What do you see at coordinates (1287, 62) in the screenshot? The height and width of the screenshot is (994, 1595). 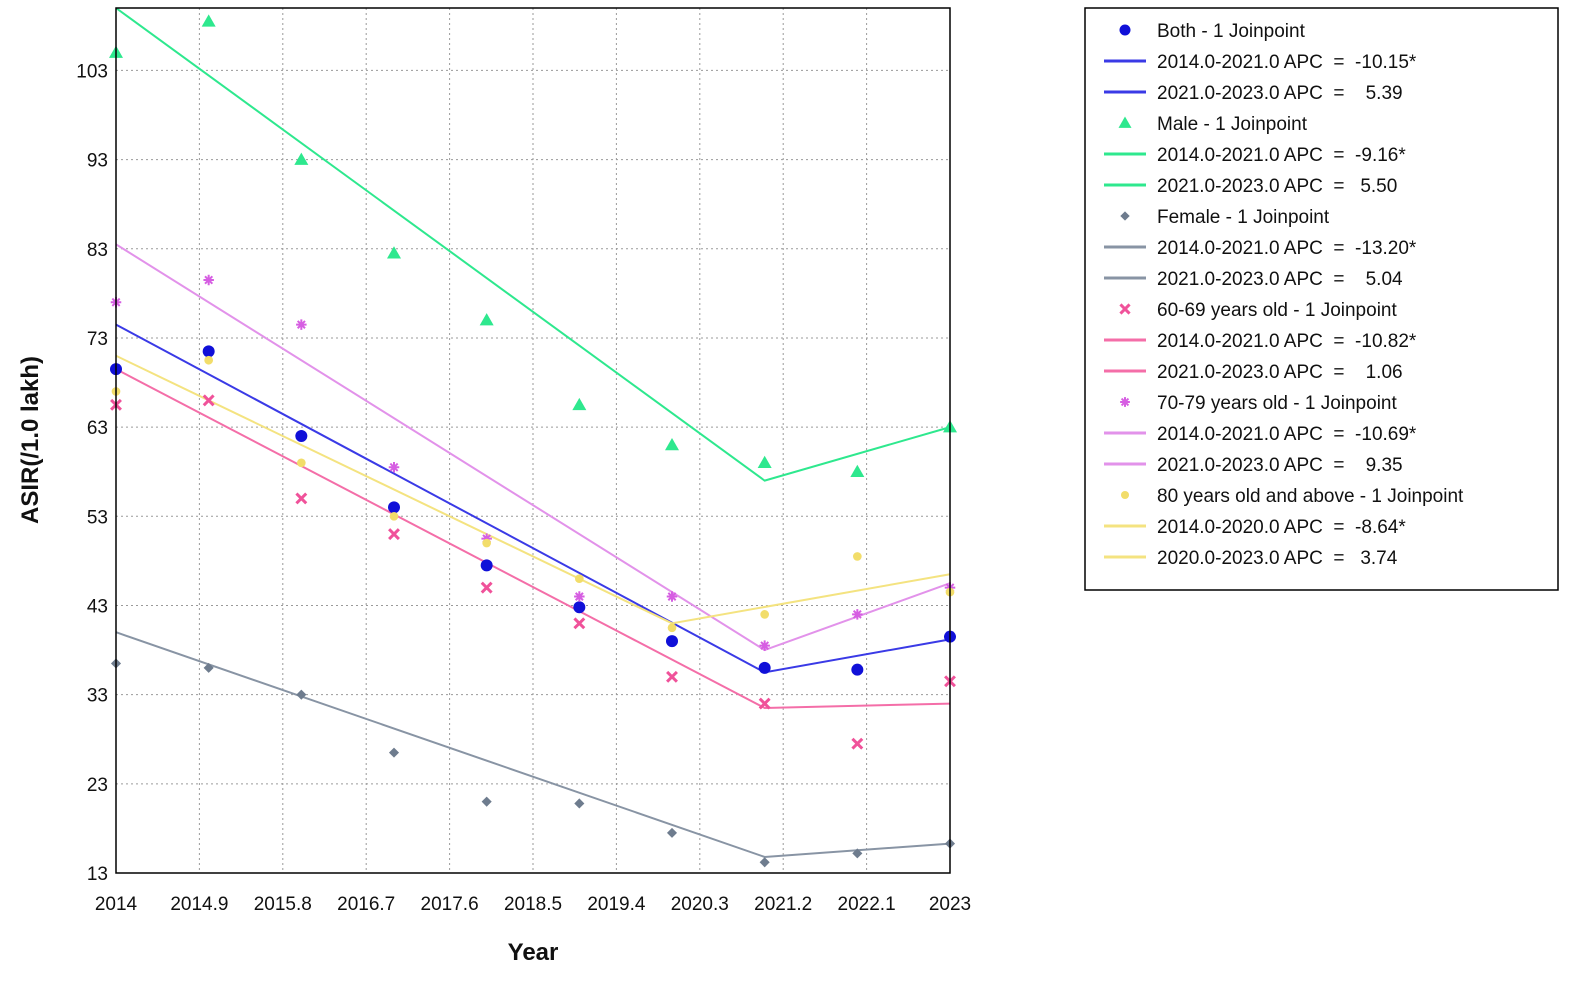 I see `legend-segment-label: 2014.0-2021.0 APC = -10.15*` at bounding box center [1287, 62].